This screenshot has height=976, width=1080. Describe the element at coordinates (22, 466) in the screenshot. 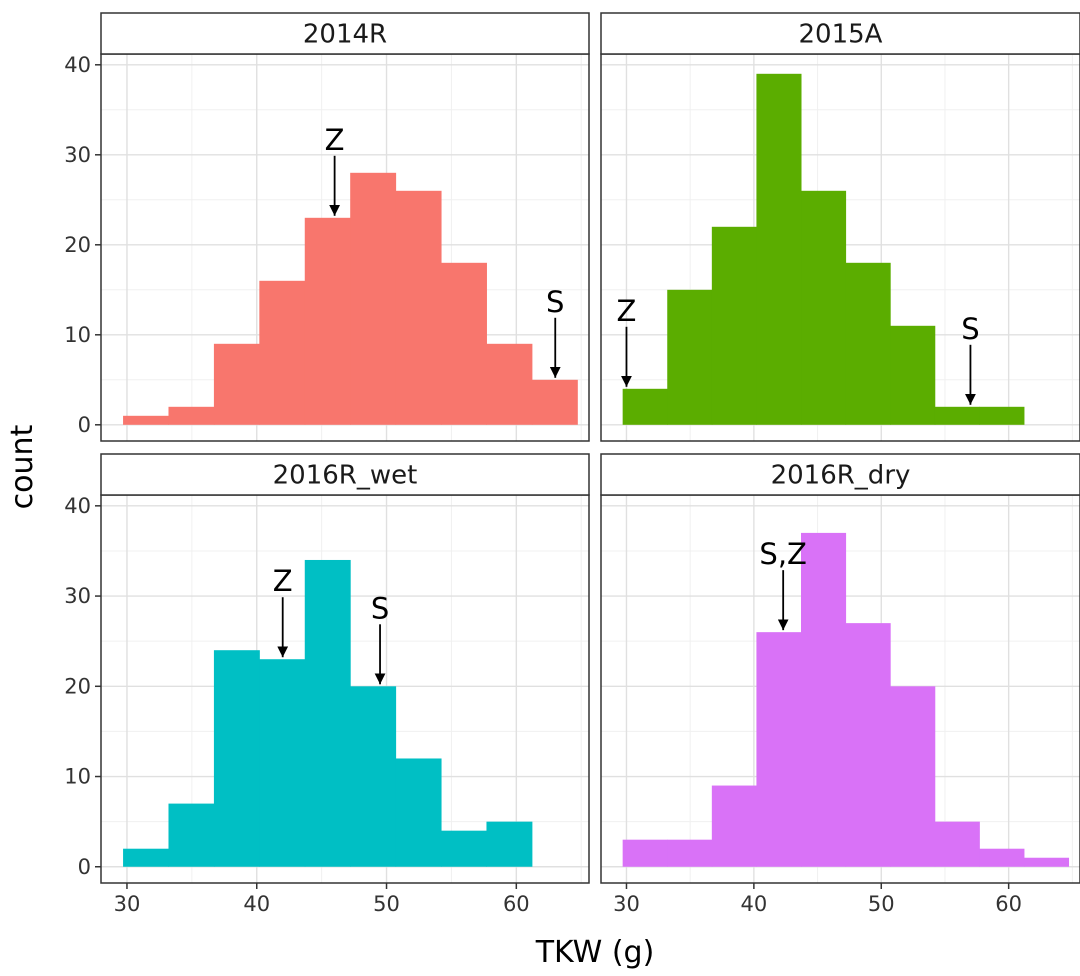

I see `y-axis-title: count` at that location.